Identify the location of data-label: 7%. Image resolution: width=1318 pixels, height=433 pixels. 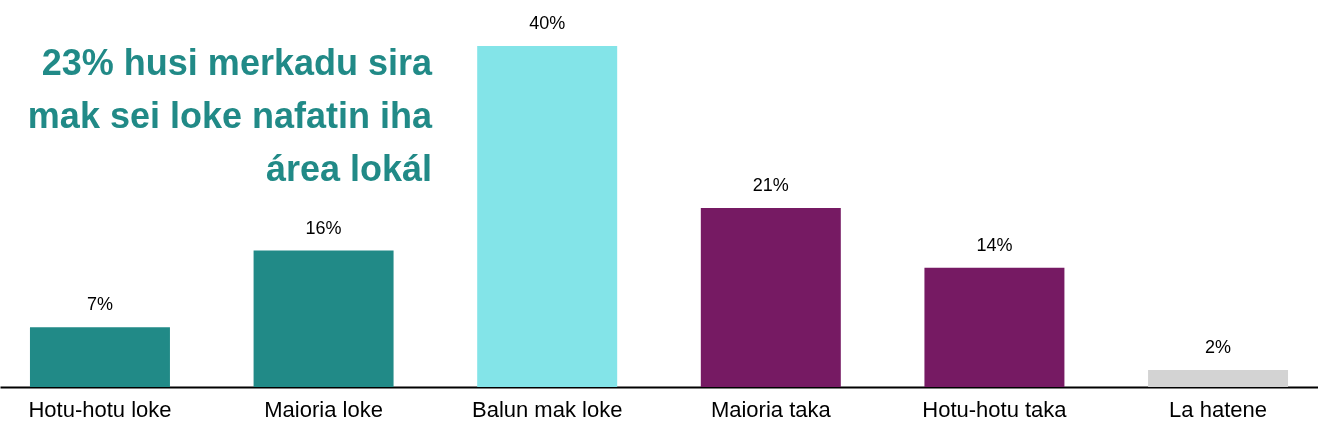
(99, 304).